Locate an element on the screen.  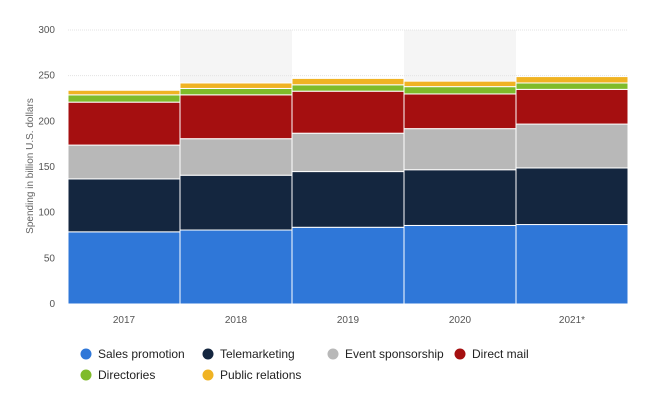
x-tick-label: 2019 is located at coordinates (348, 320).